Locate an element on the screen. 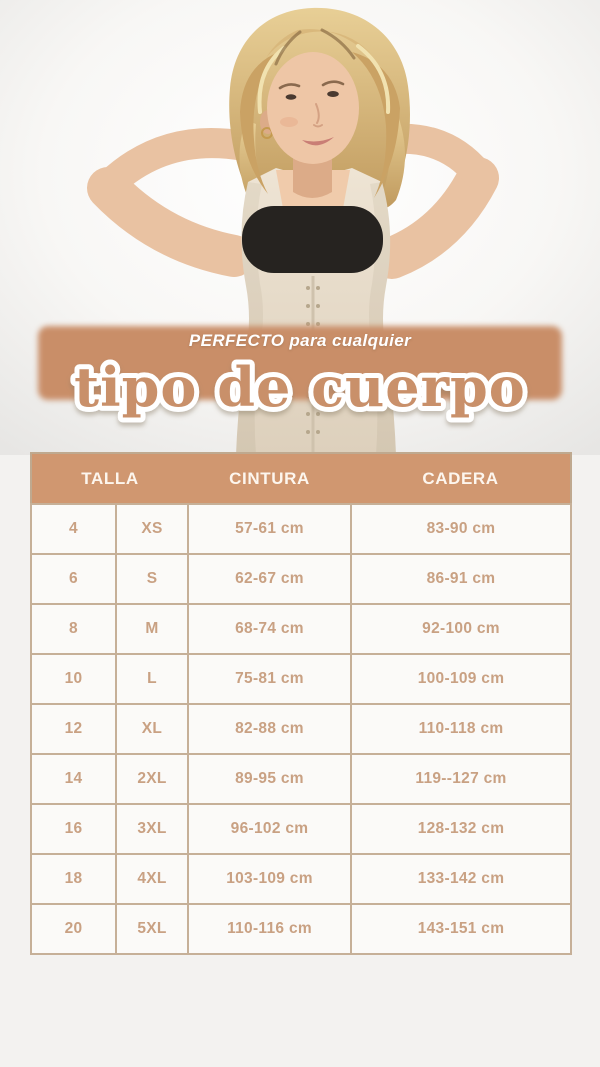 The image size is (600, 1067). table-row: 6 S 62-67 cm 86-91 cm is located at coordinates (301, 579).